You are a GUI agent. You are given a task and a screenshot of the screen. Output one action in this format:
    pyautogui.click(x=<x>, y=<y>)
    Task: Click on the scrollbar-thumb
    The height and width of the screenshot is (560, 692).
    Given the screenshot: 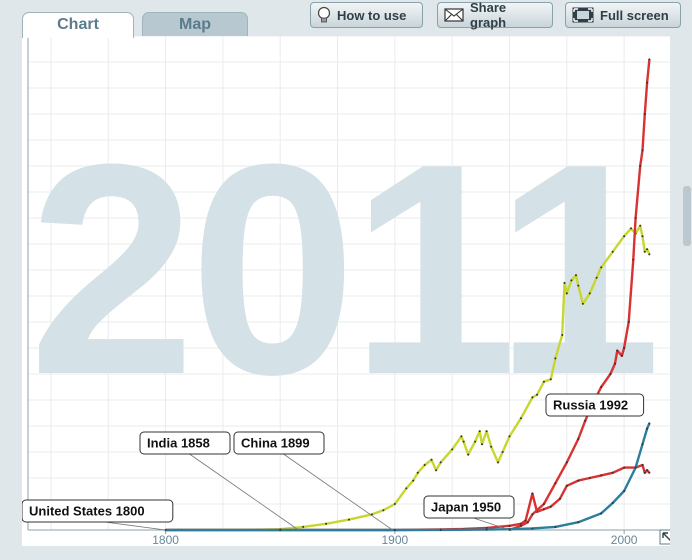 What is the action you would take?
    pyautogui.click(x=687, y=216)
    